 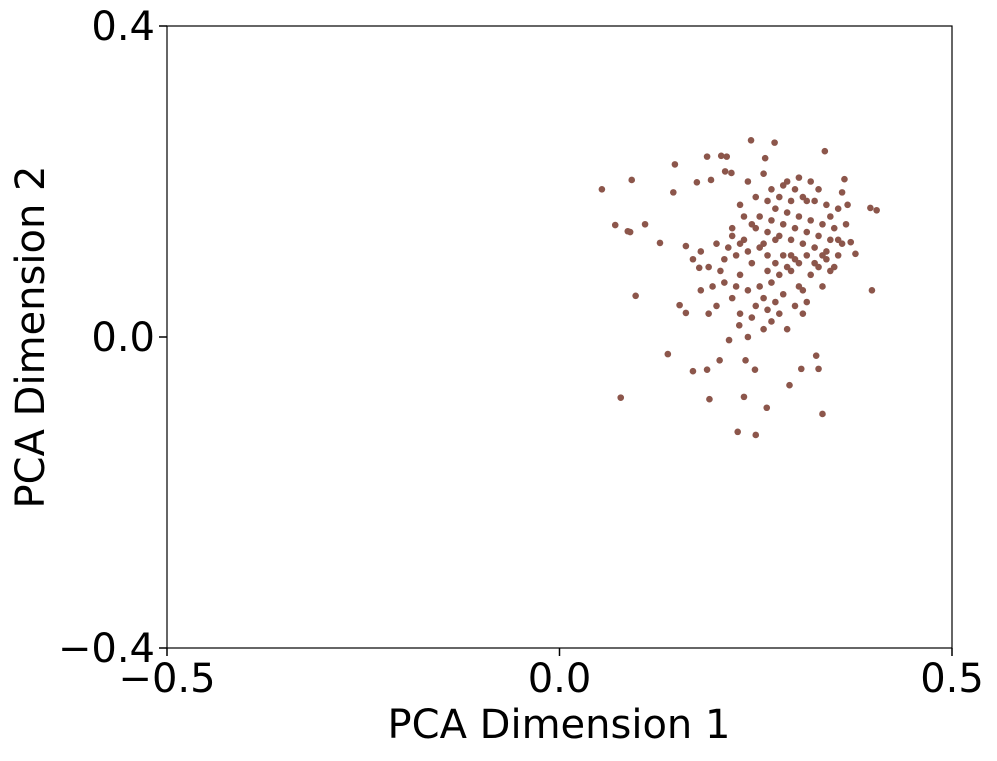 What do you see at coordinates (560, 679) in the screenshot?
I see `x-tick-label: 0.0` at bounding box center [560, 679].